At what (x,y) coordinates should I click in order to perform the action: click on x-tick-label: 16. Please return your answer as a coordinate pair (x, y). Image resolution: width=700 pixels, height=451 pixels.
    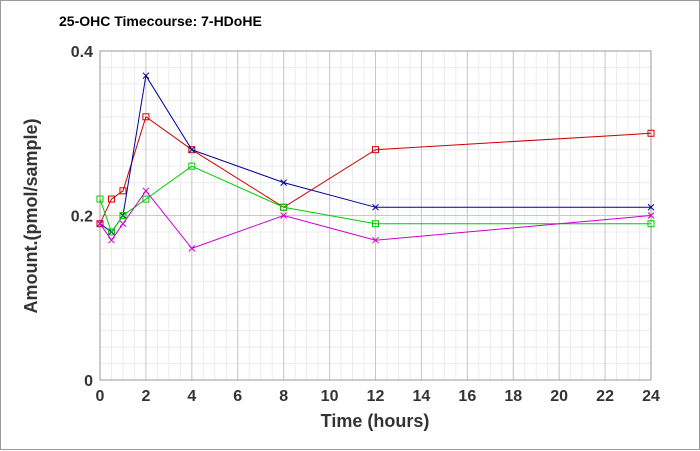
    Looking at the image, I should click on (467, 396).